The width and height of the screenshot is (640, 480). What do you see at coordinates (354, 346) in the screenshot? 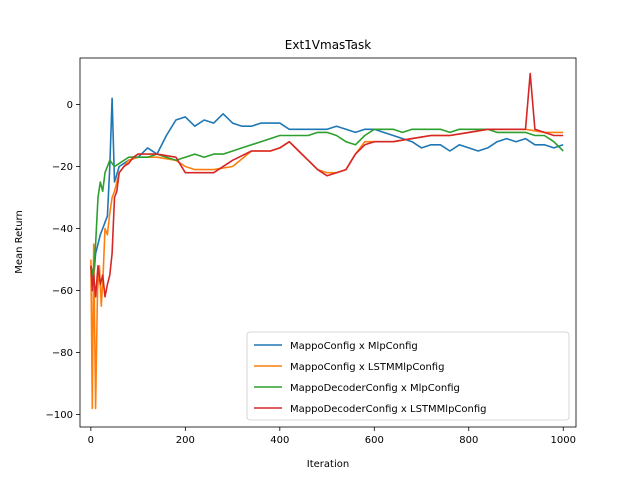
I see `legend-label-1: MappoConfig x MlpConfig` at bounding box center [354, 346].